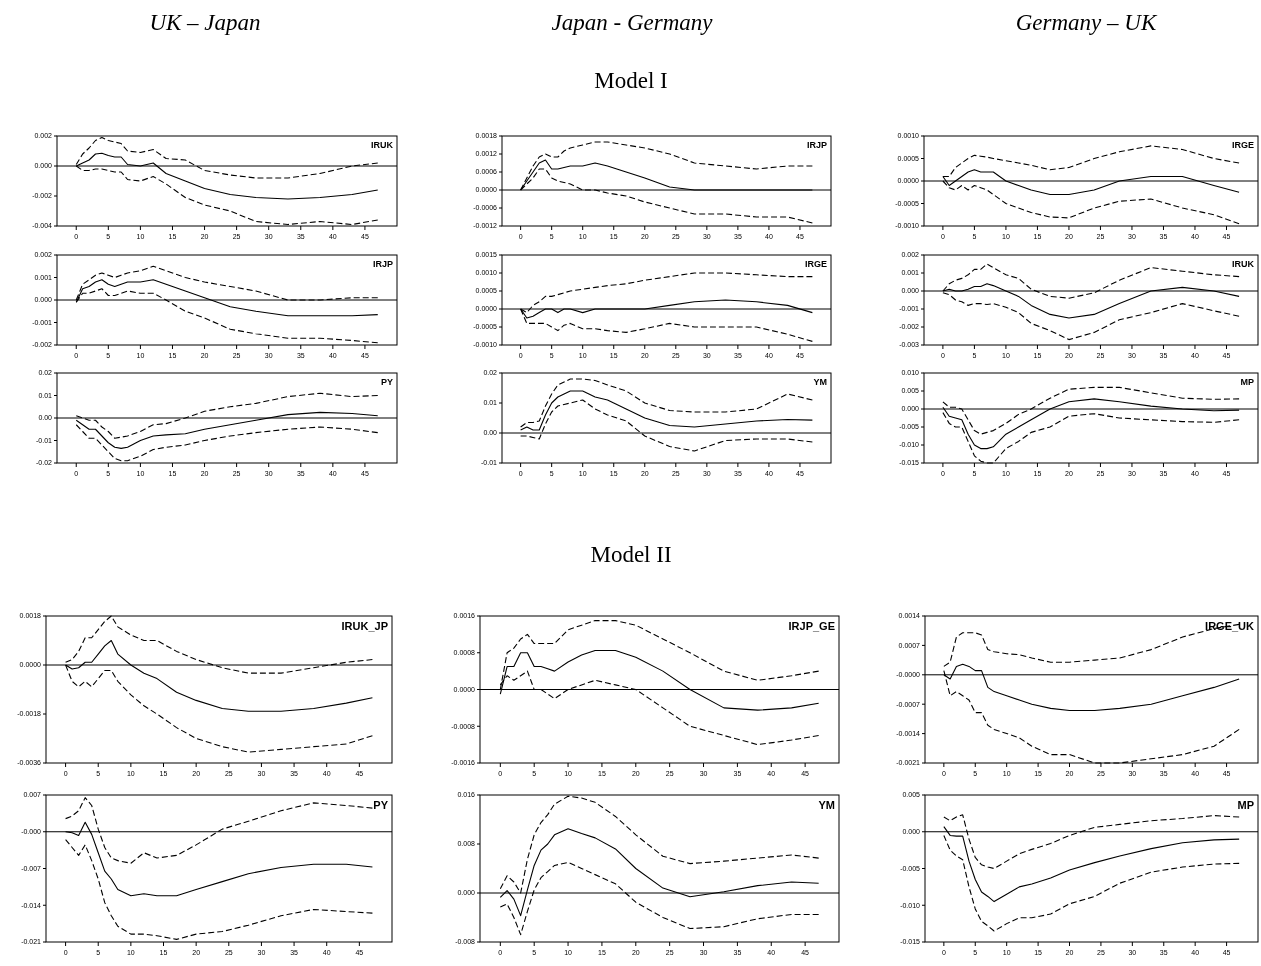 The image size is (1261, 966). What do you see at coordinates (631, 80) in the screenshot?
I see `text: Model I` at bounding box center [631, 80].